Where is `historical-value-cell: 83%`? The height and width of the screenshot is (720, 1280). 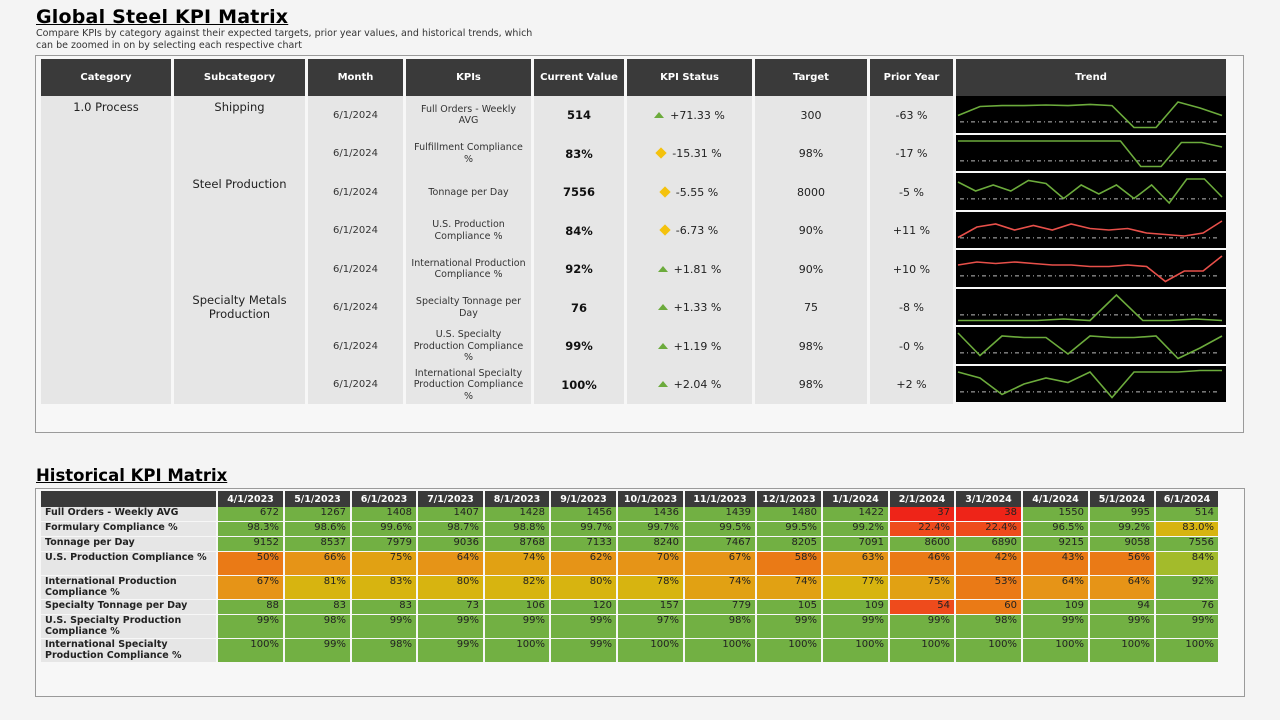 historical-value-cell: 83% is located at coordinates (385, 588).